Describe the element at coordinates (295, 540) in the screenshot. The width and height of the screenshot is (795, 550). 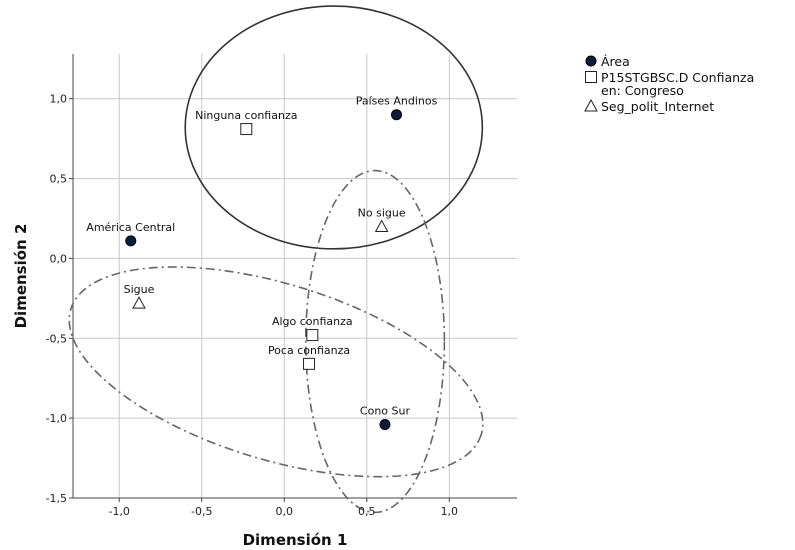
I see `x-axis-title: Dimensión 1` at that location.